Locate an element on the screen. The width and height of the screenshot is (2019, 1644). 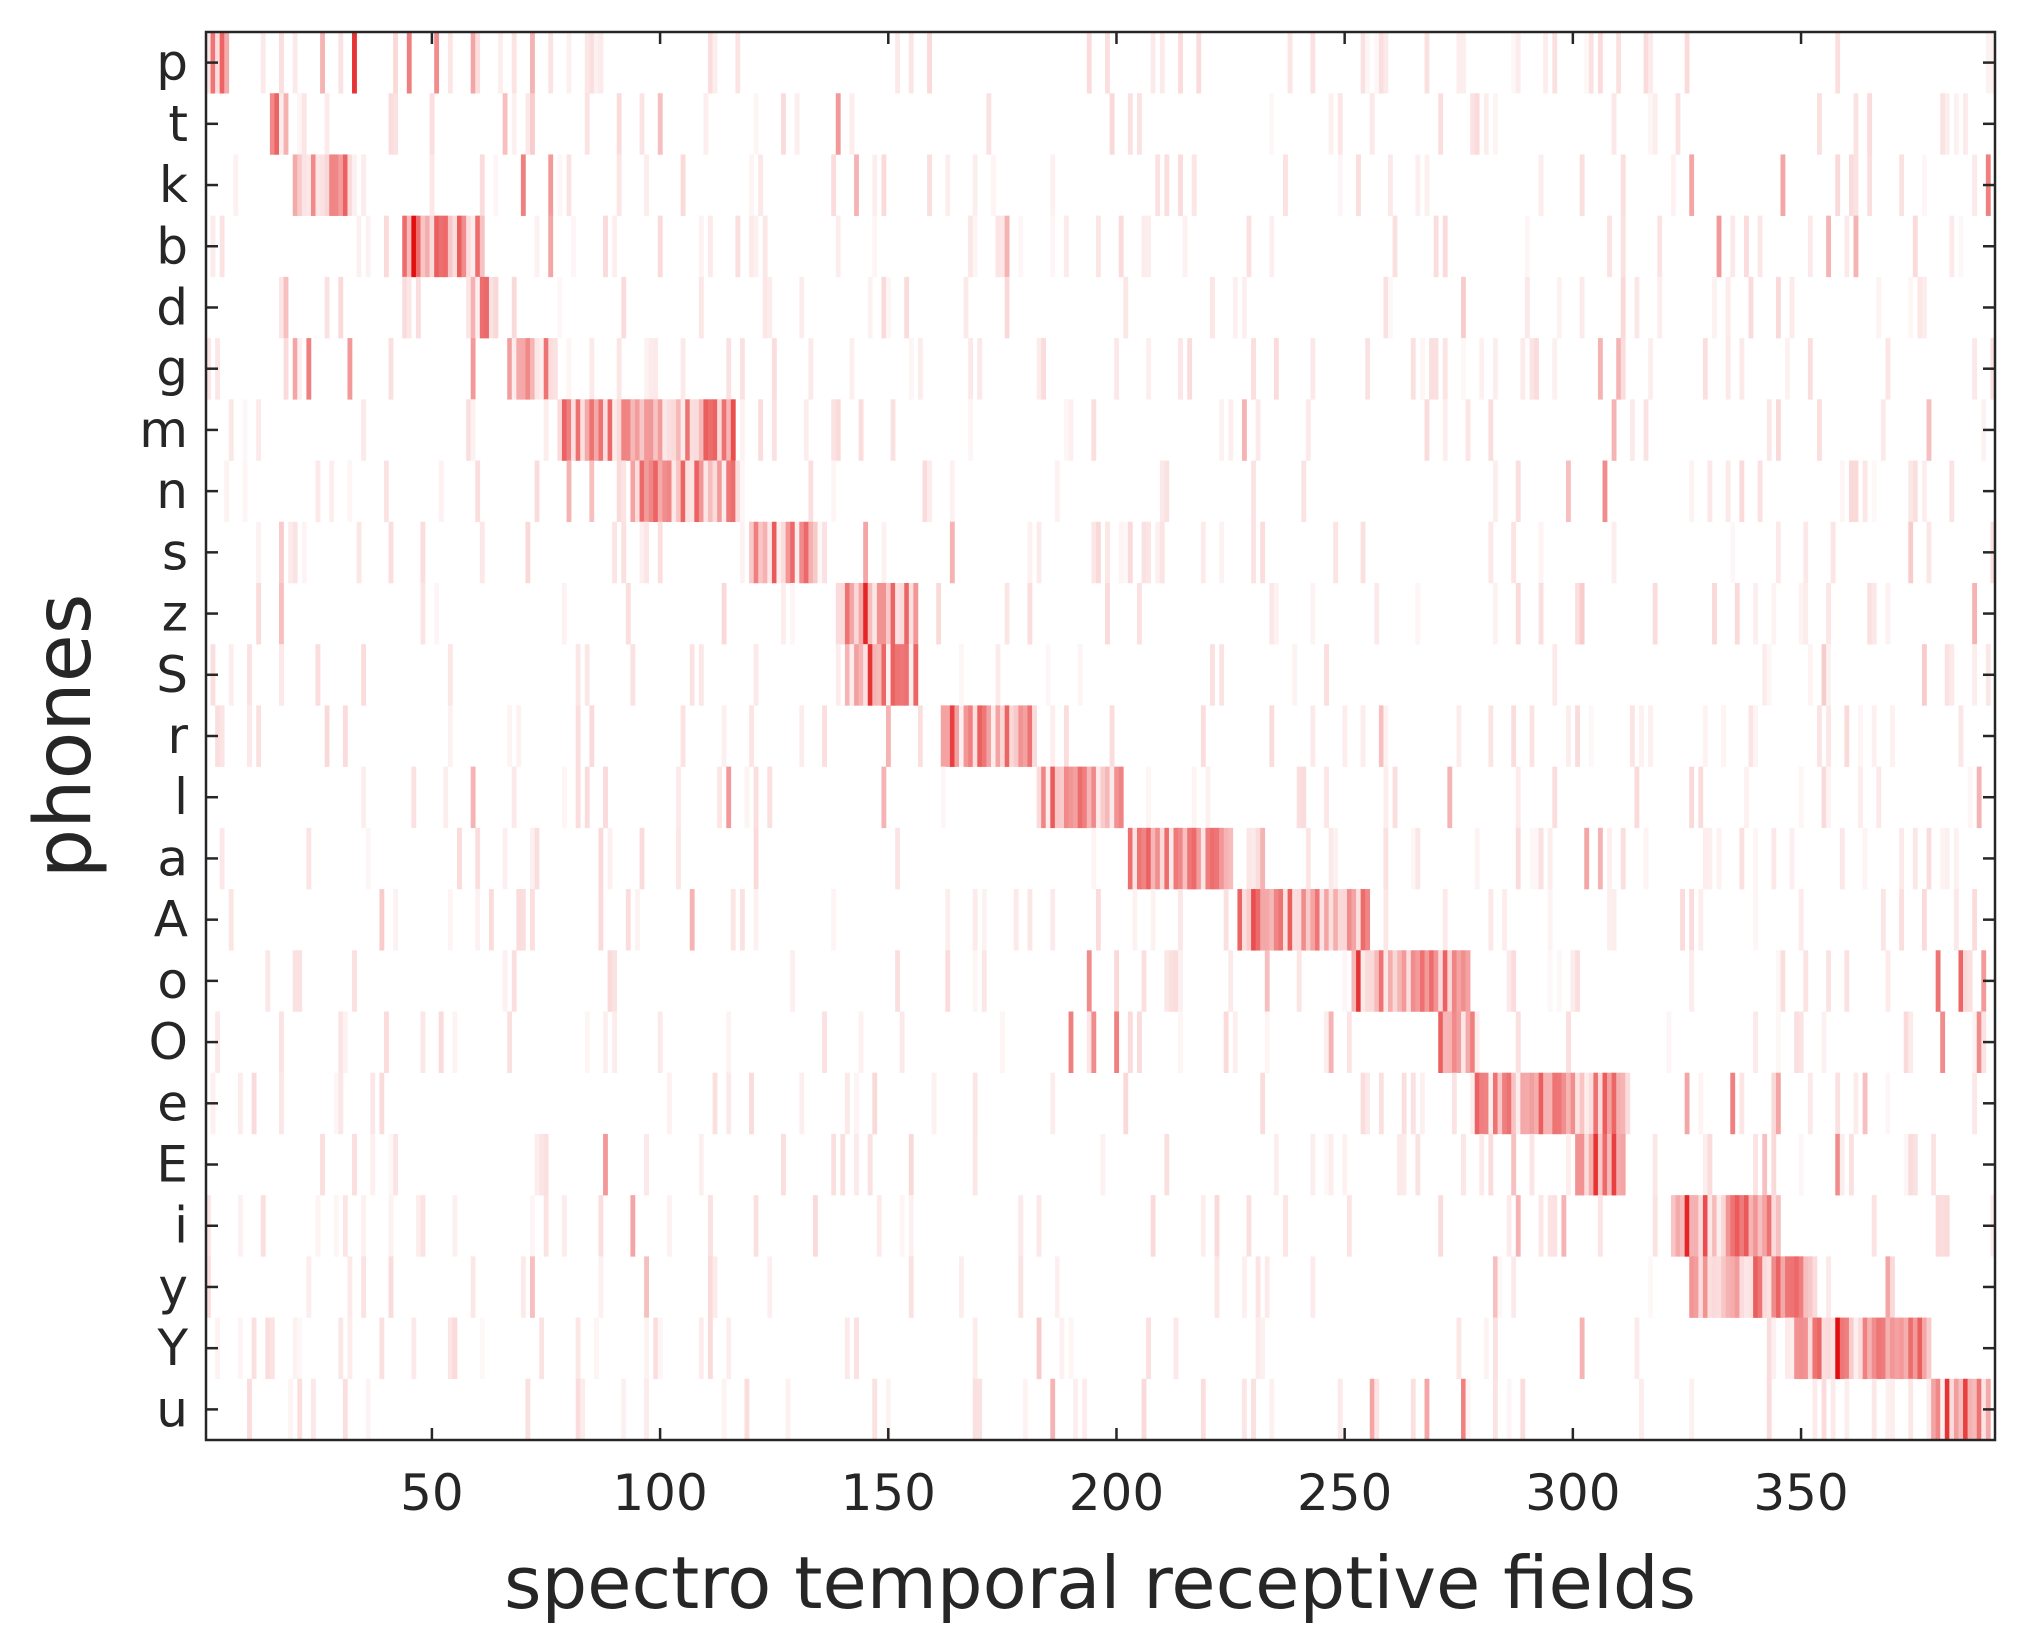
heatmap-row-e is located at coordinates (1094, 1103).